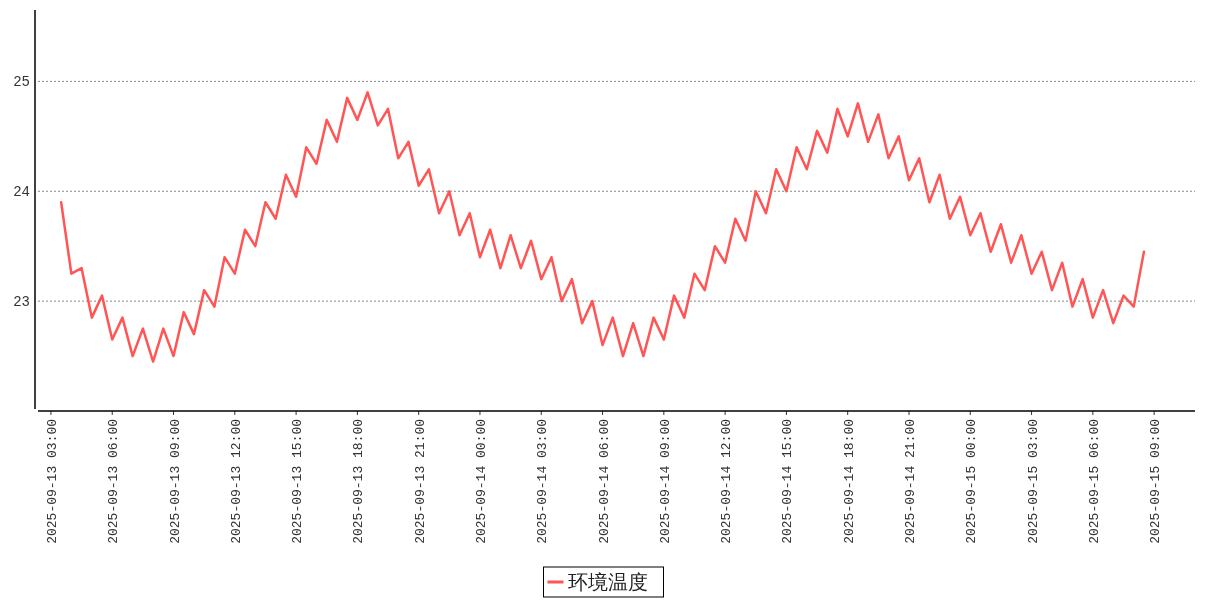 The width and height of the screenshot is (1207, 600). Describe the element at coordinates (604, 481) in the screenshot. I see `x-tick-label: 2025-09-14 06:00` at that location.